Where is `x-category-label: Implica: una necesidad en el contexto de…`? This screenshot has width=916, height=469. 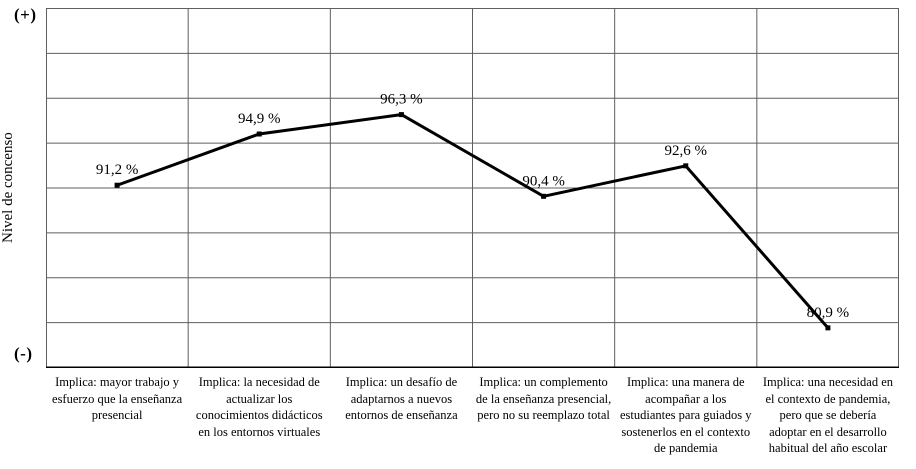 x-category-label: Implica: una necesidad en el contexto de… is located at coordinates (828, 415).